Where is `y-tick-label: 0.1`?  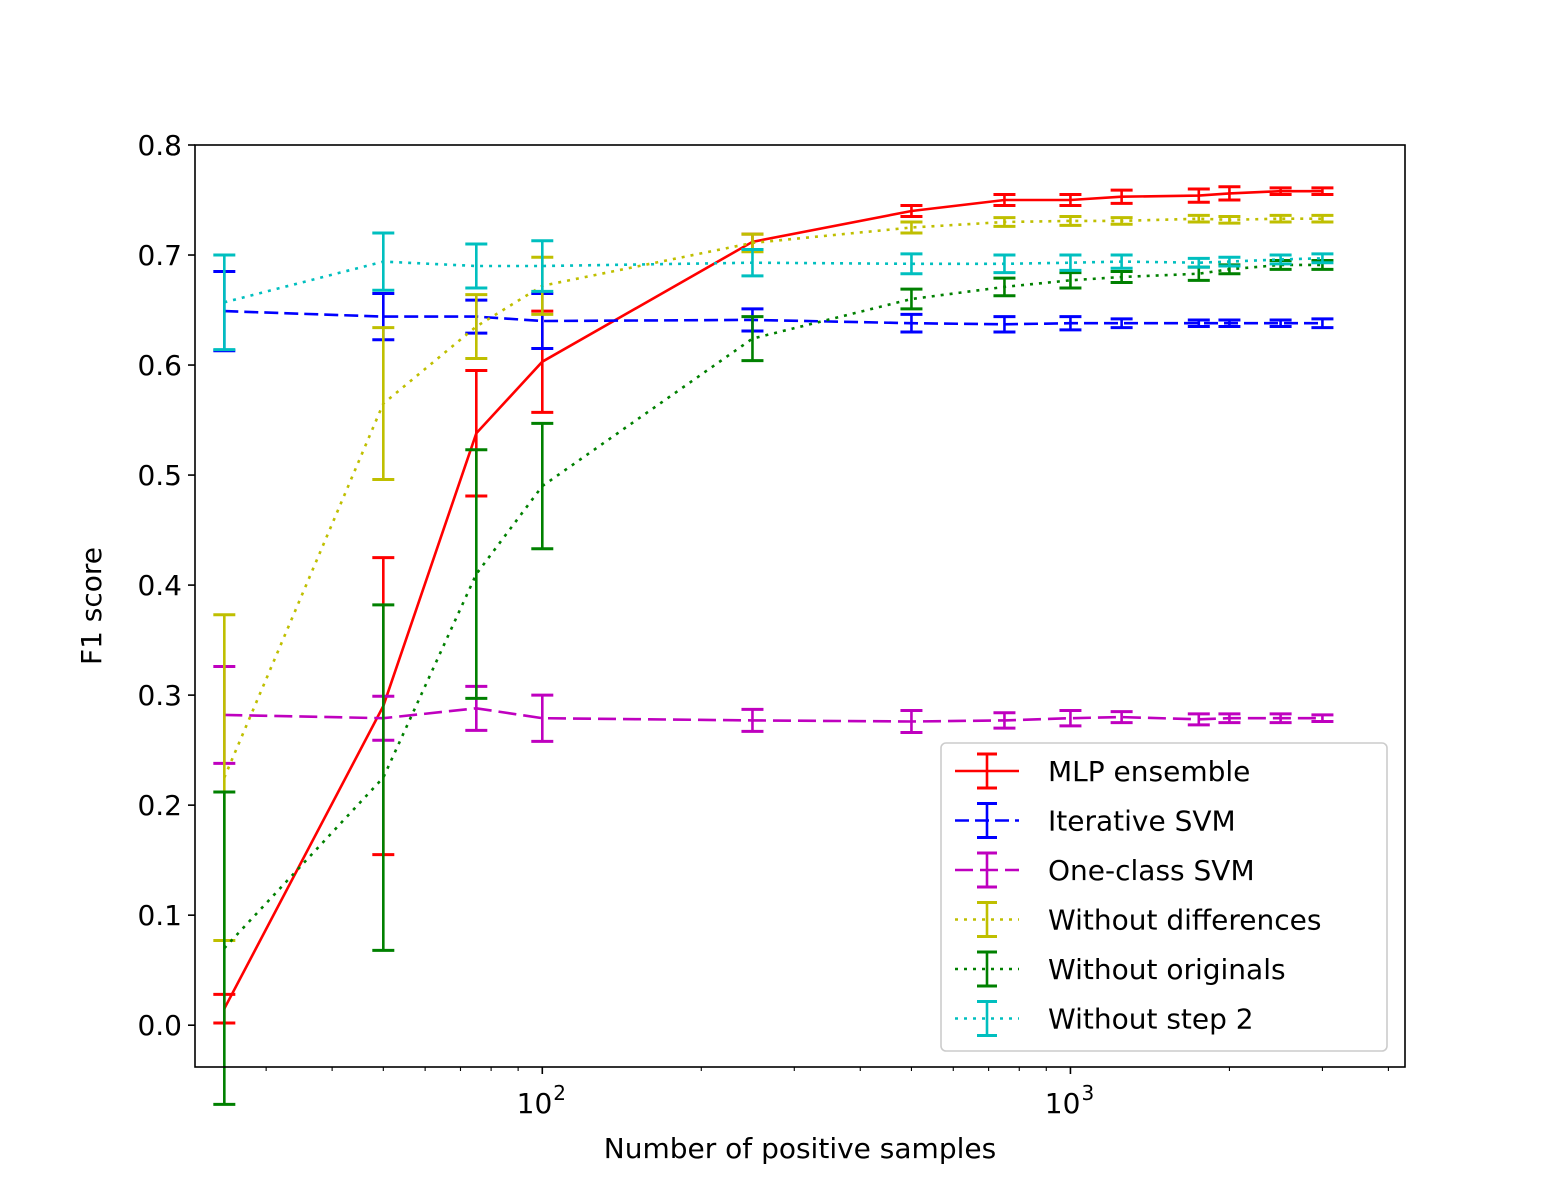
y-tick-label: 0.1 is located at coordinates (159, 915).